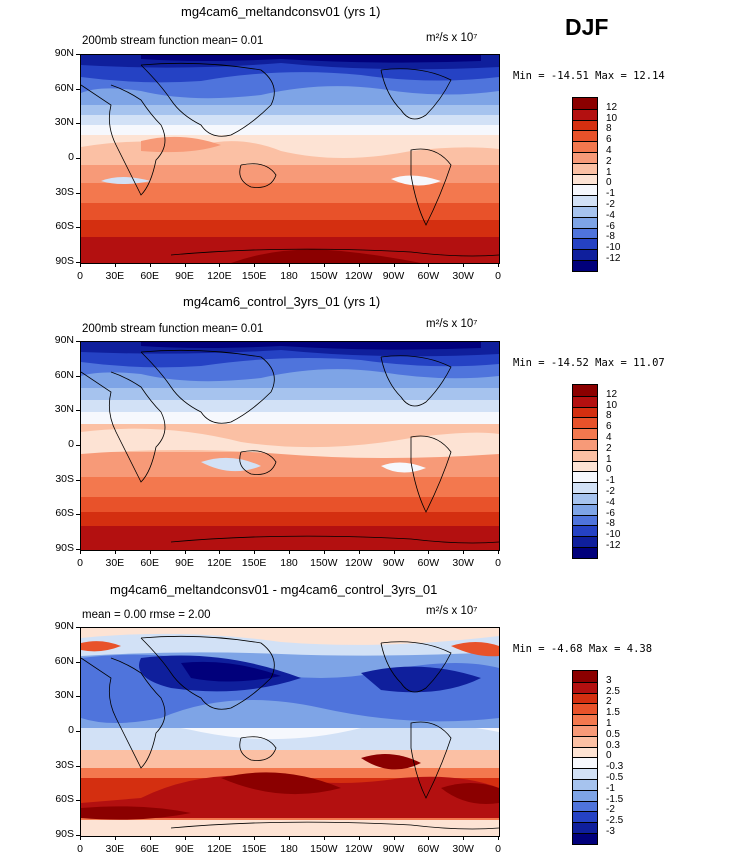  What do you see at coordinates (80, 276) in the screenshot?
I see `lon-tick-label: 0` at bounding box center [80, 276].